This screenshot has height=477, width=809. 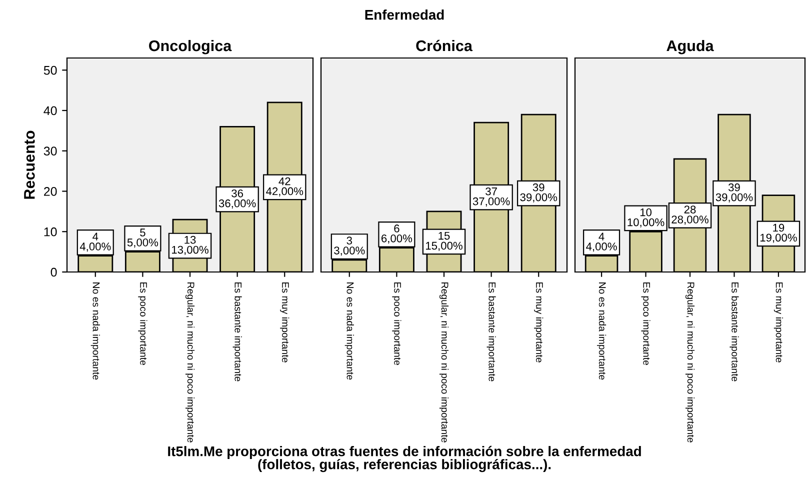 What do you see at coordinates (53, 272) in the screenshot?
I see `y-tick-label: 0` at bounding box center [53, 272].